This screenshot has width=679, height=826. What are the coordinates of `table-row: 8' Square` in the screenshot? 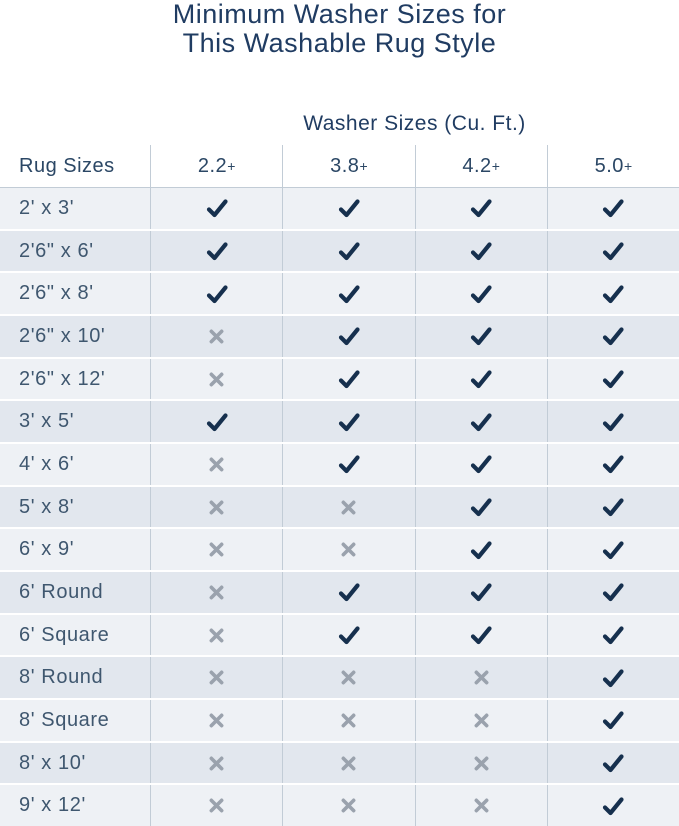 It's located at (339, 721).